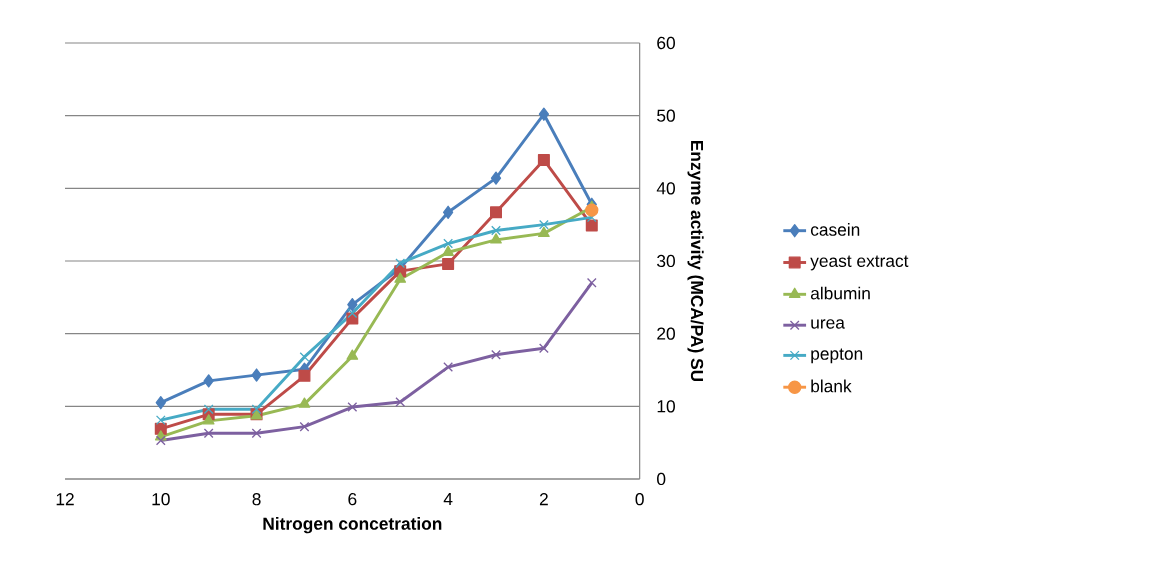 This screenshot has width=1160, height=585. Describe the element at coordinates (256, 499) in the screenshot. I see `x-tick-label: 8` at that location.